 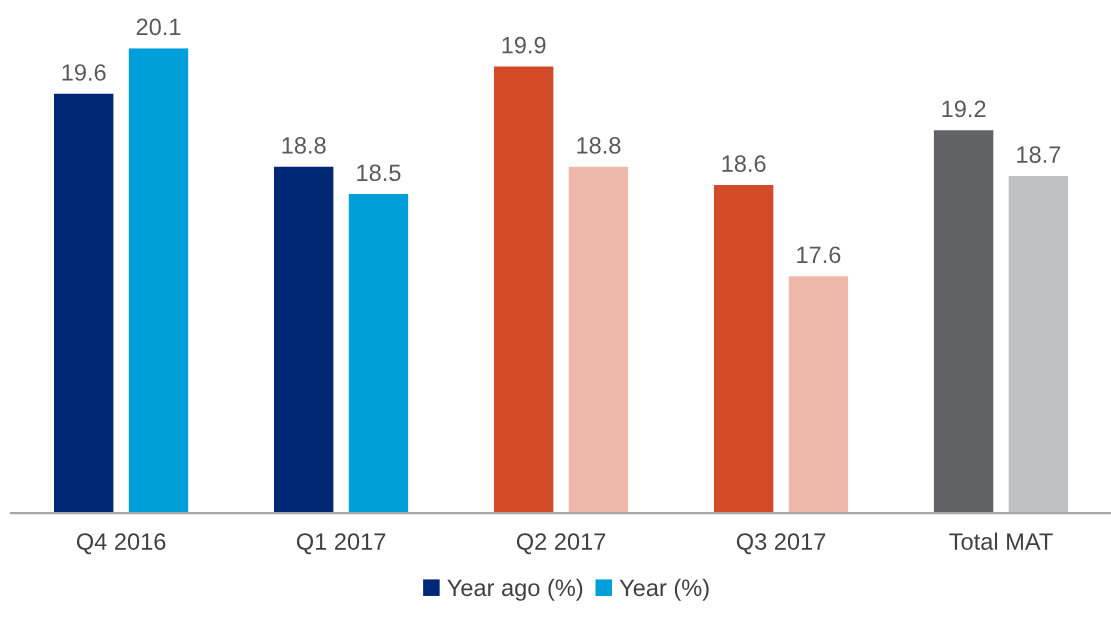 I want to click on data-label: 18.7, so click(x=1039, y=154).